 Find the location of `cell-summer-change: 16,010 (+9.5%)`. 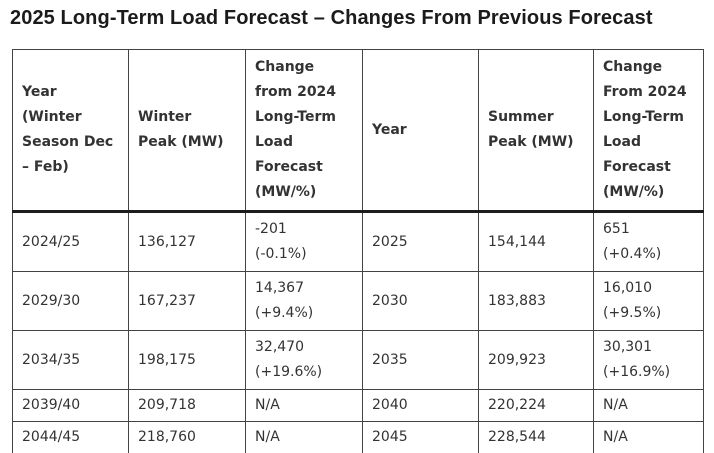

cell-summer-change: 16,010 (+9.5%) is located at coordinates (648, 301).